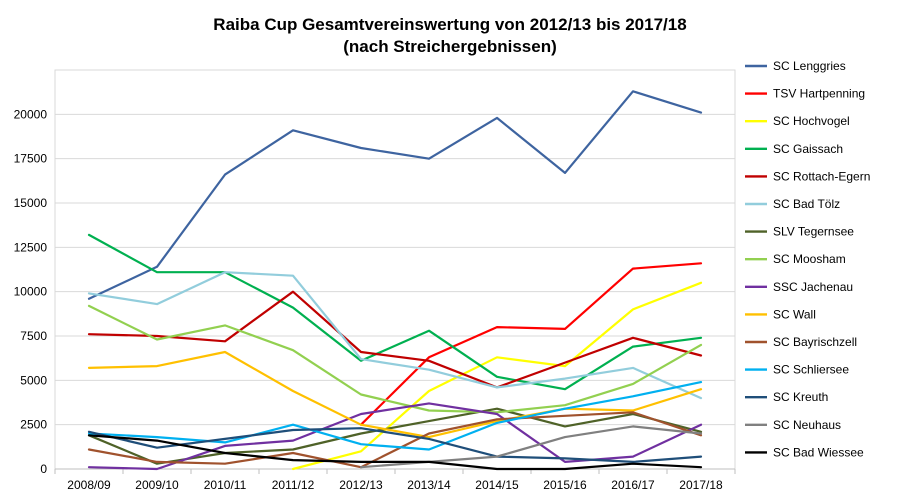 The height and width of the screenshot is (496, 900). Describe the element at coordinates (811, 121) in the screenshot. I see `legend-label: SC Hochvogel` at that location.